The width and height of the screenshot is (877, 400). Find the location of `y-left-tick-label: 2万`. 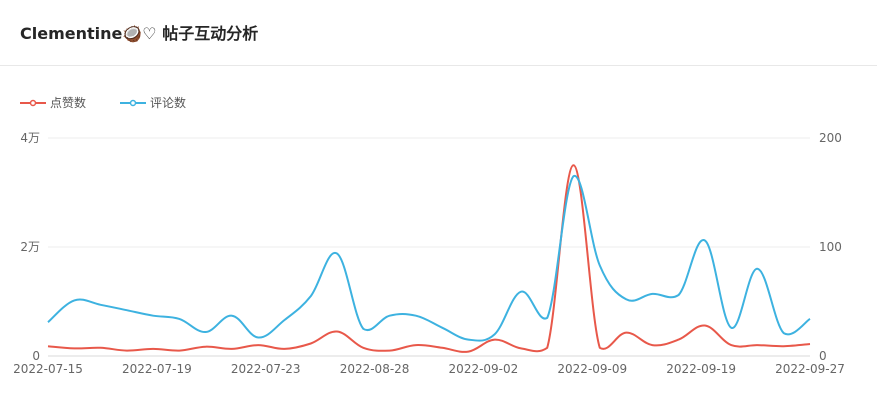

y-left-tick-label: 2万 is located at coordinates (30, 247).